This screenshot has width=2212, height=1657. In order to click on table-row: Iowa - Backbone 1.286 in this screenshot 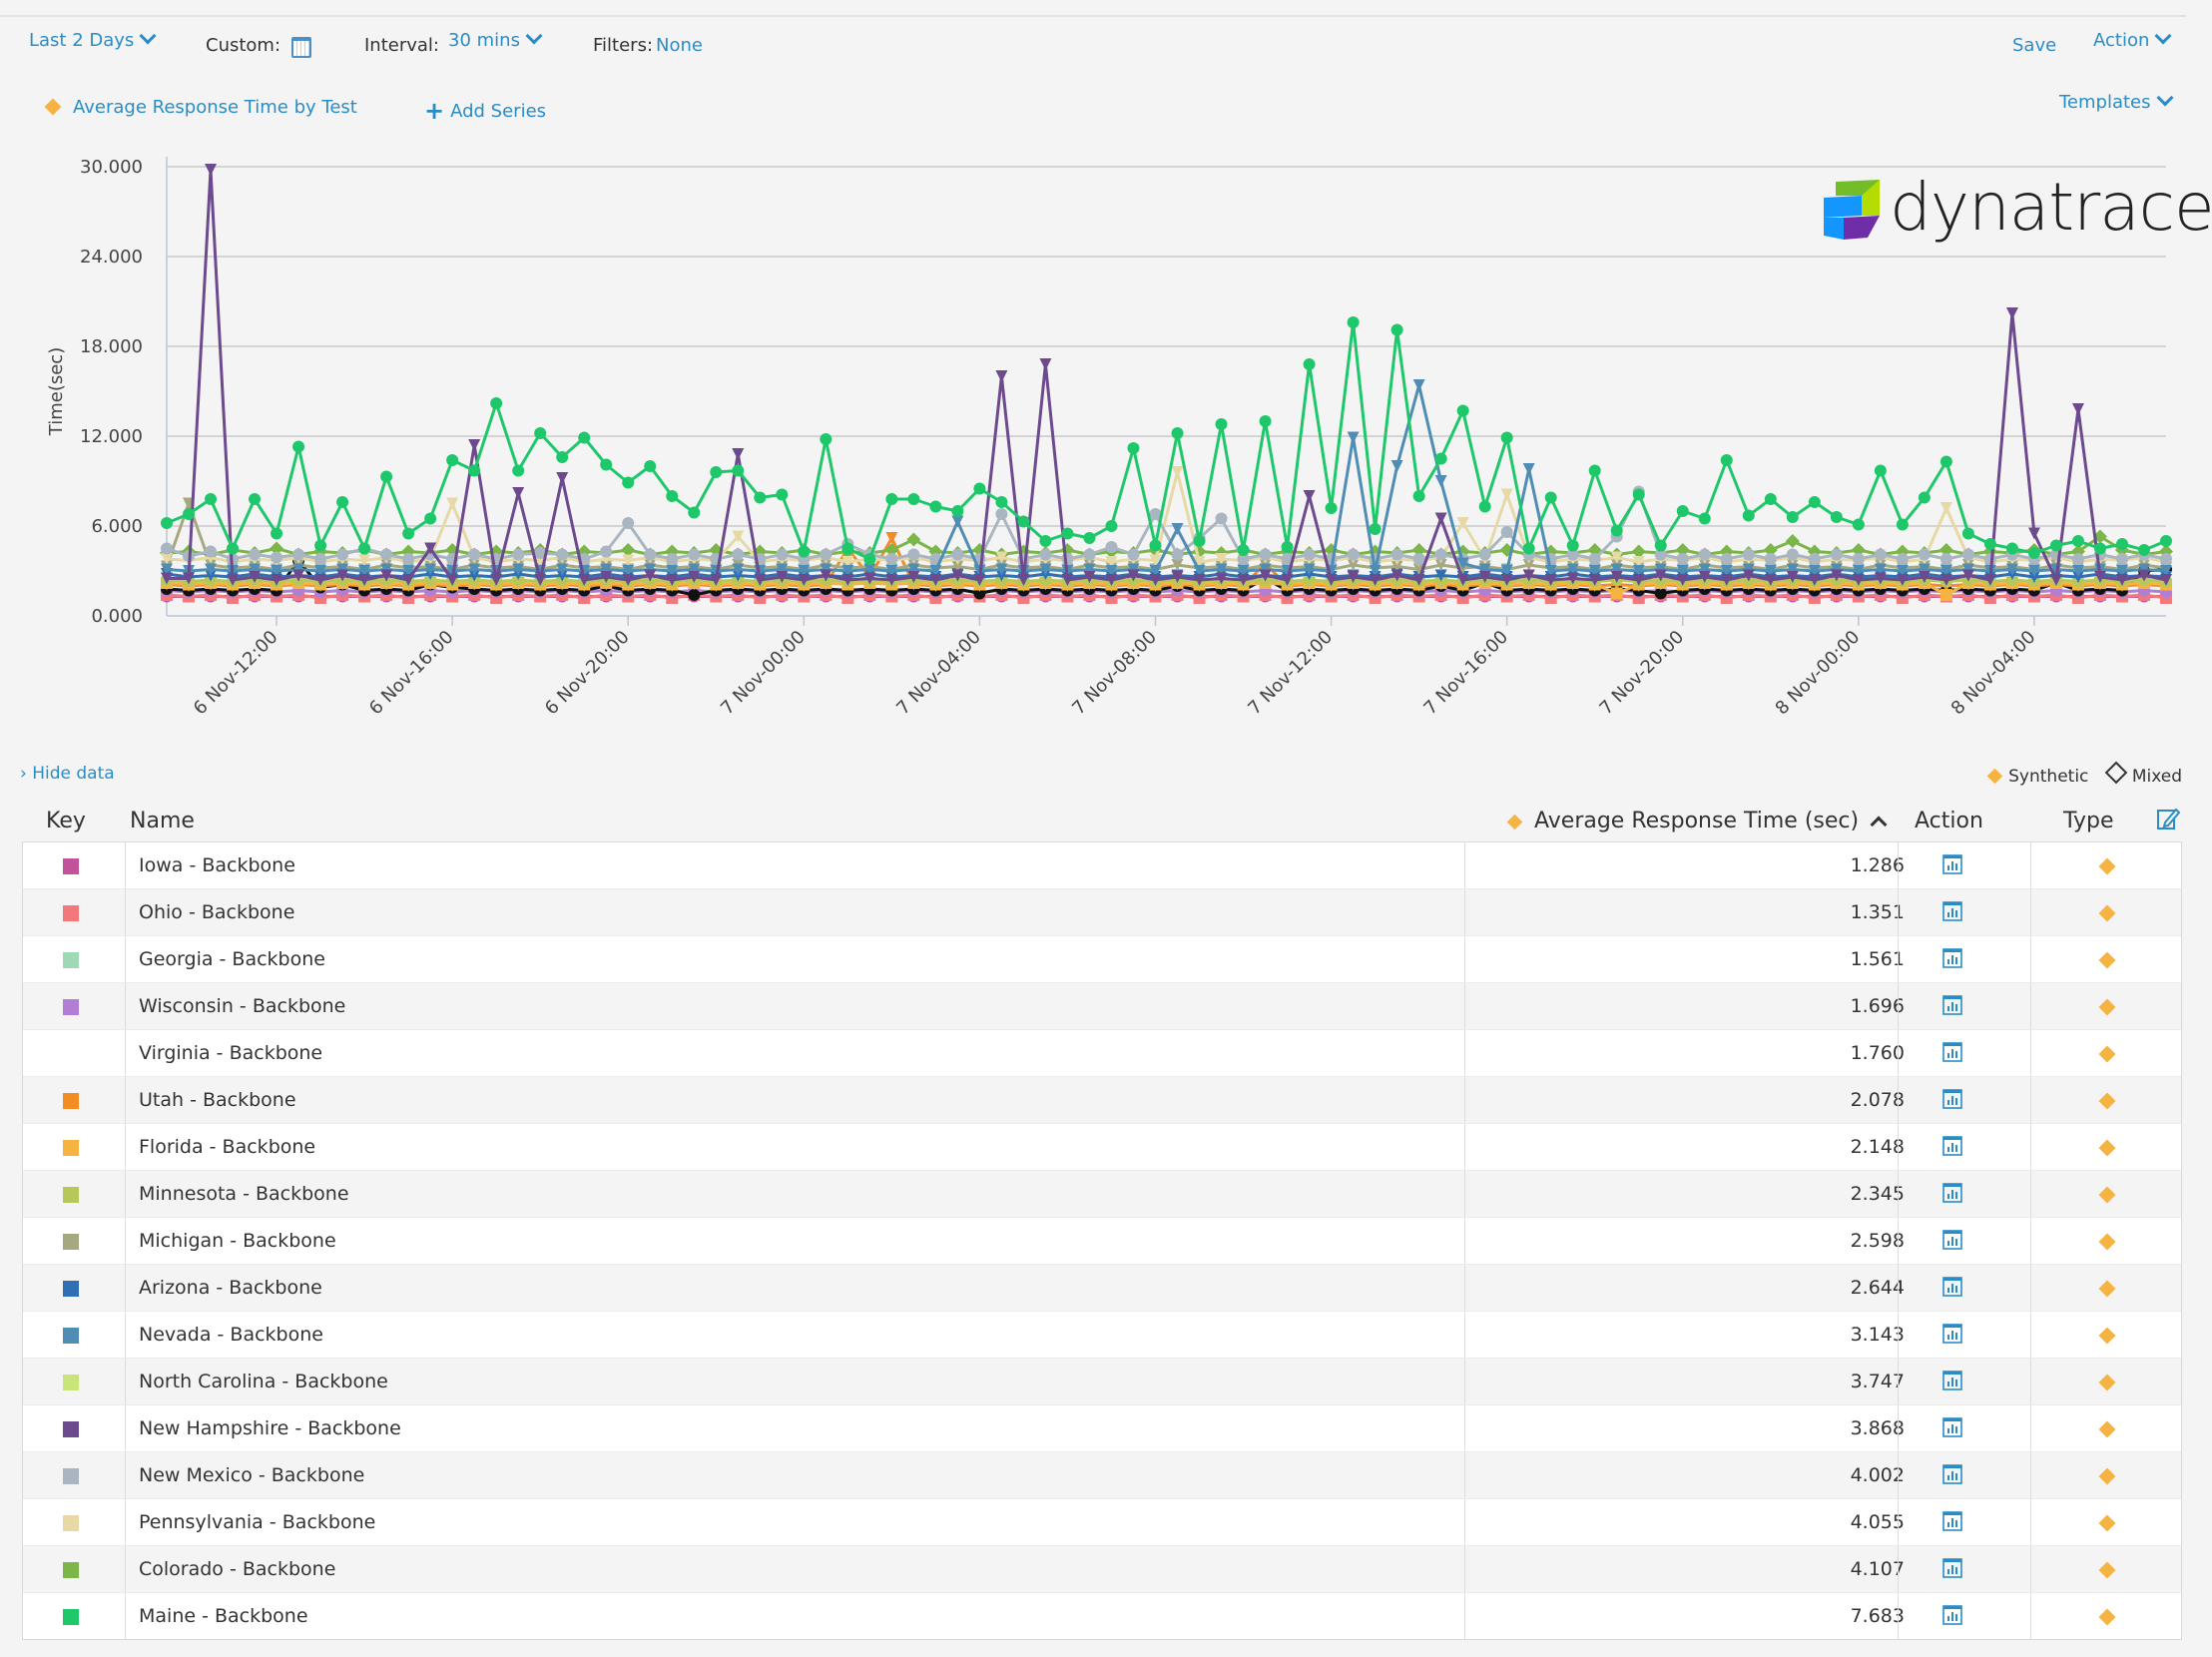, I will do `click(1102, 865)`.